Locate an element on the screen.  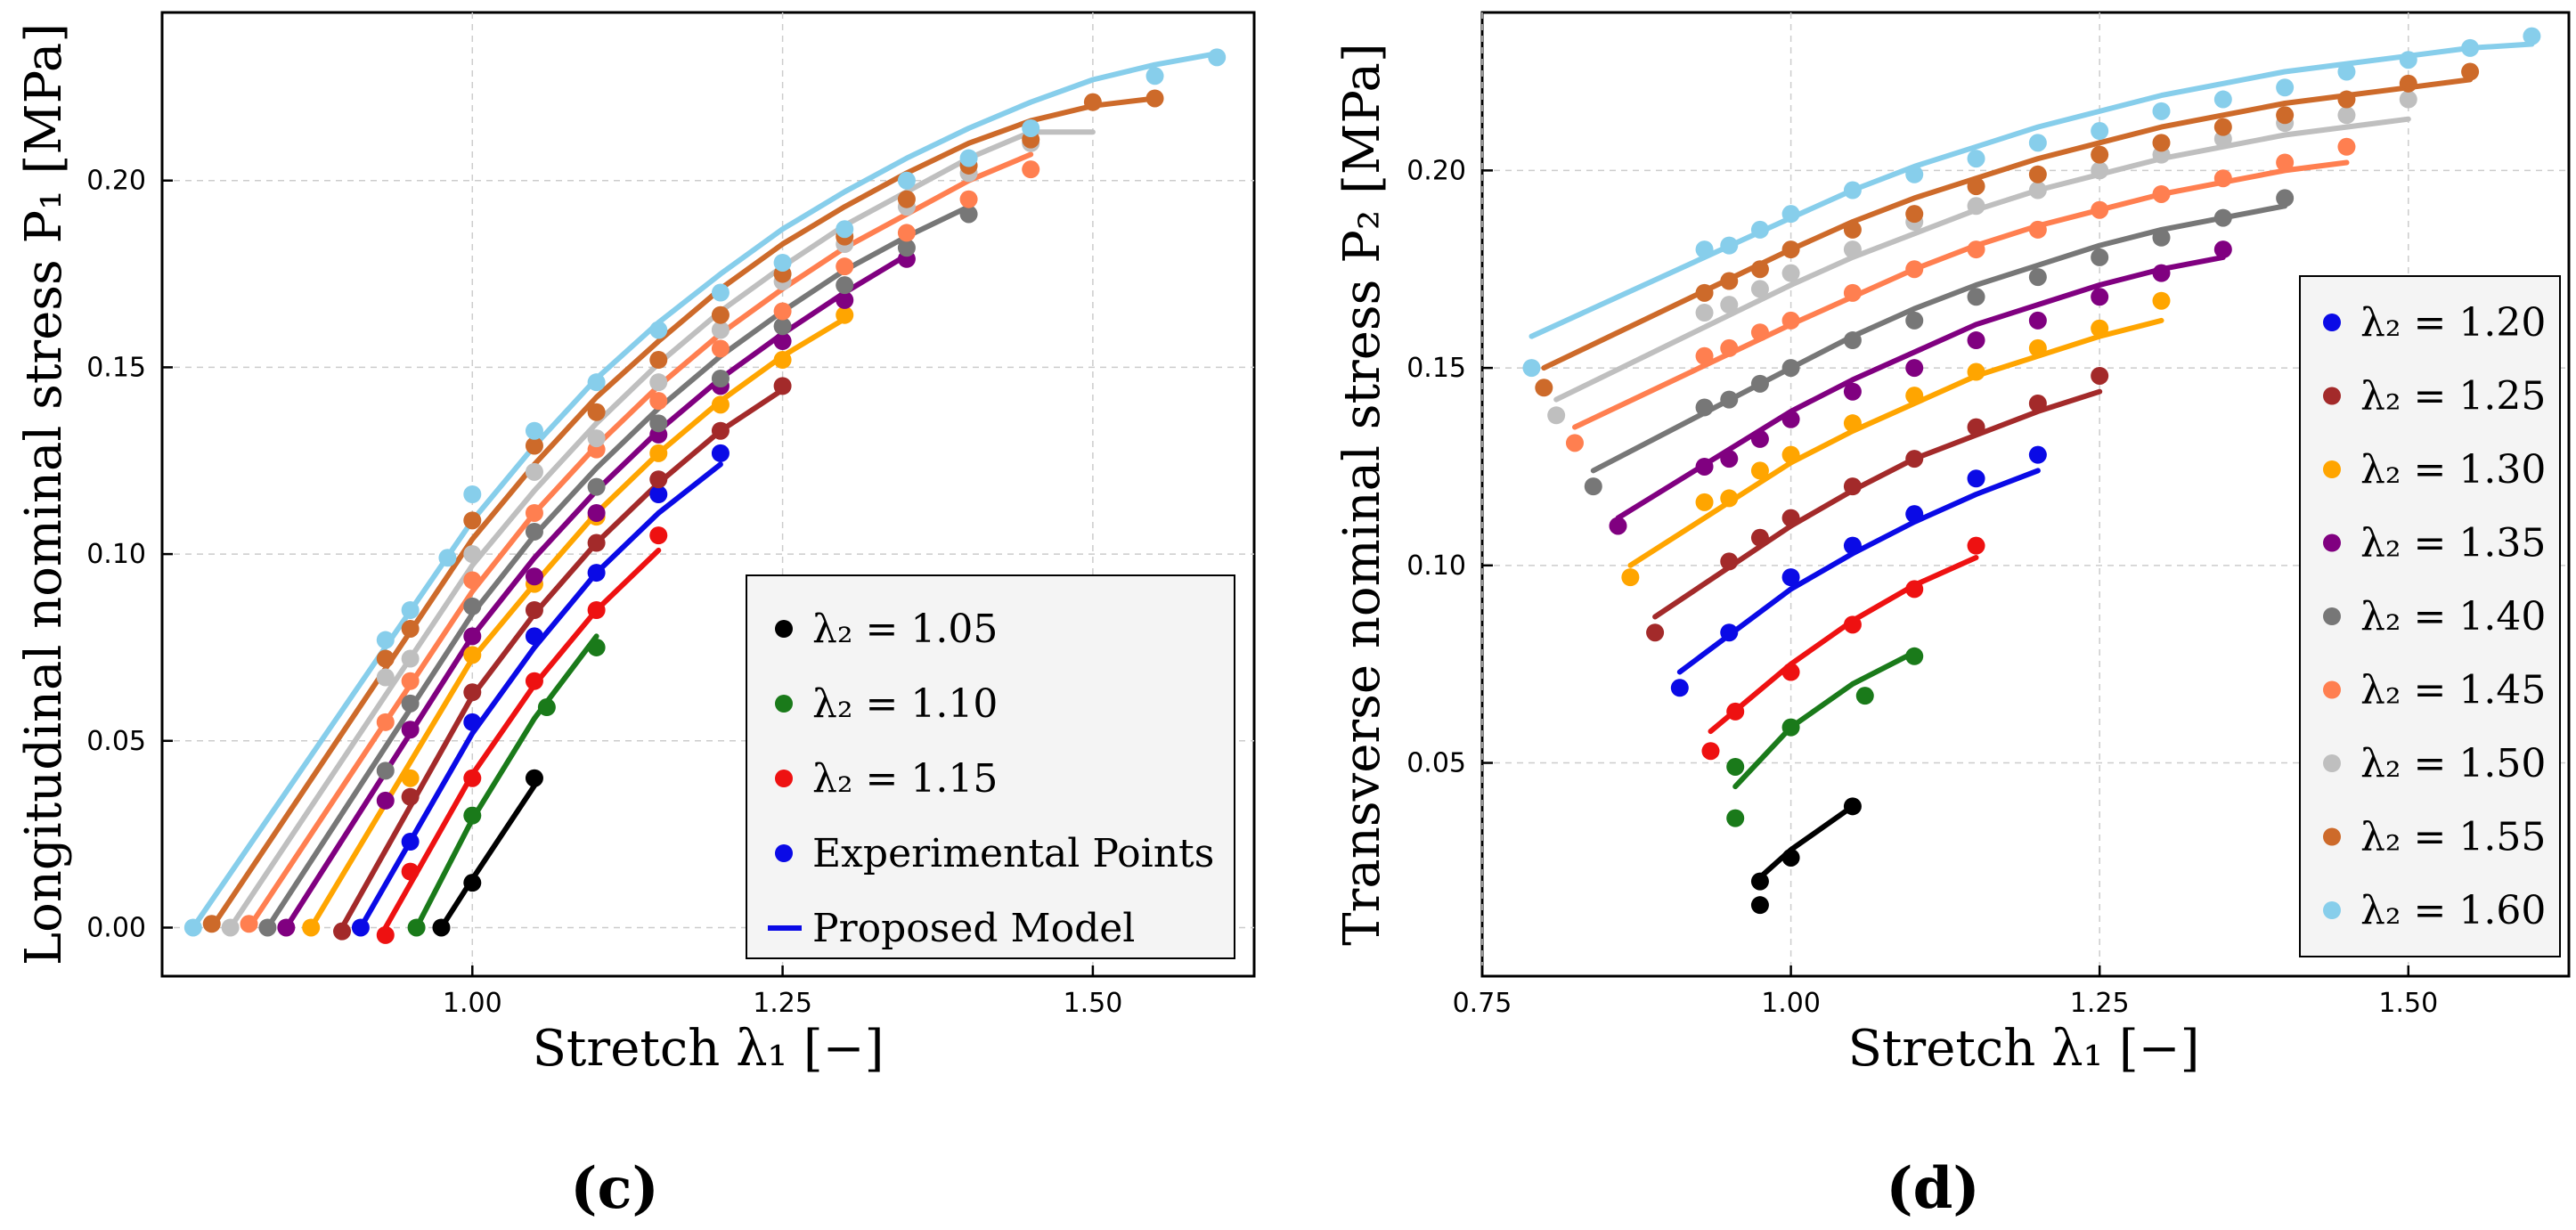
d-y-tick-label: 0.15 is located at coordinates (1436, 368).